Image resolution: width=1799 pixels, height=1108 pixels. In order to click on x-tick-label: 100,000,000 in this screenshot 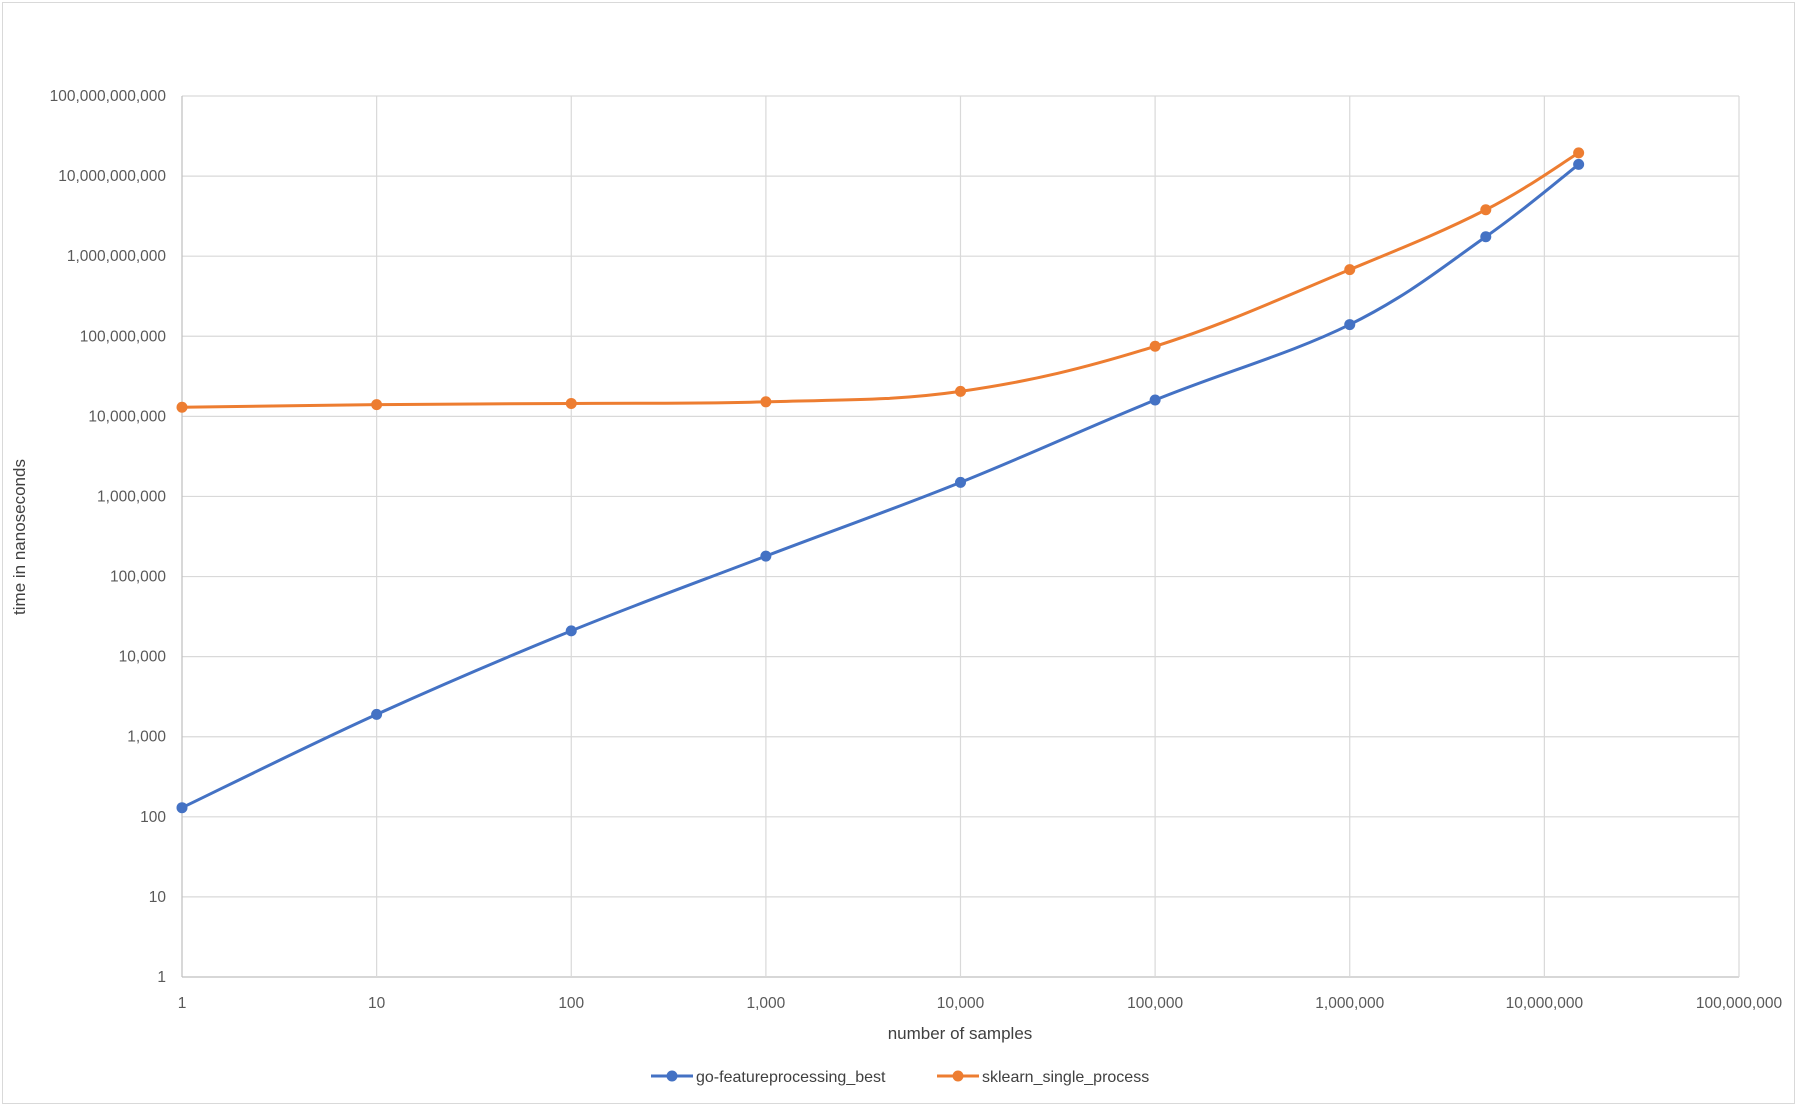, I will do `click(1739, 1003)`.